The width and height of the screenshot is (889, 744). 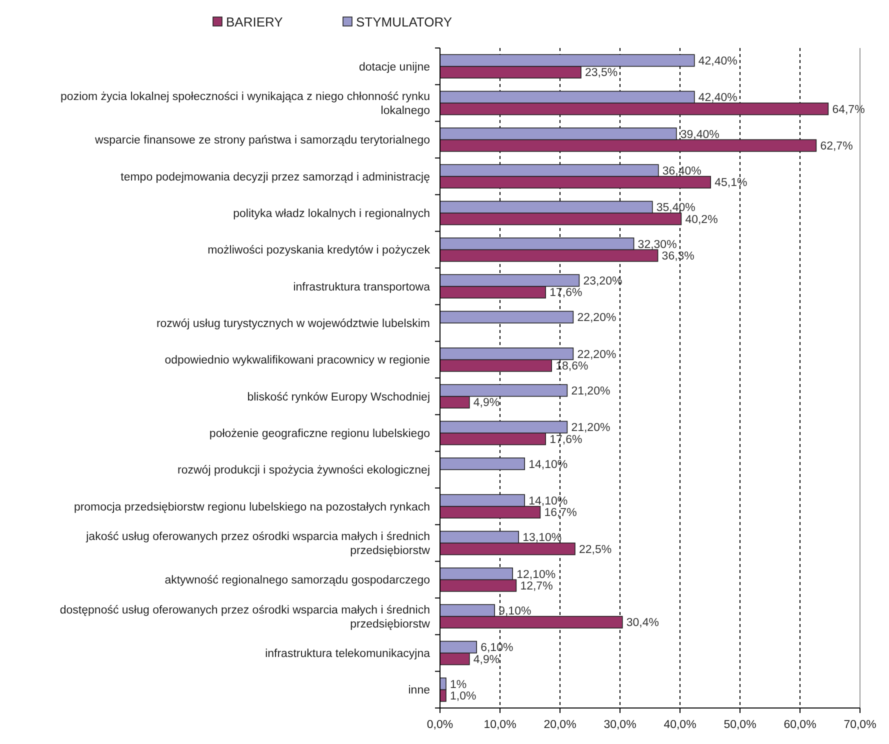 What do you see at coordinates (657, 244) in the screenshot?
I see `data-label: 32,30%` at bounding box center [657, 244].